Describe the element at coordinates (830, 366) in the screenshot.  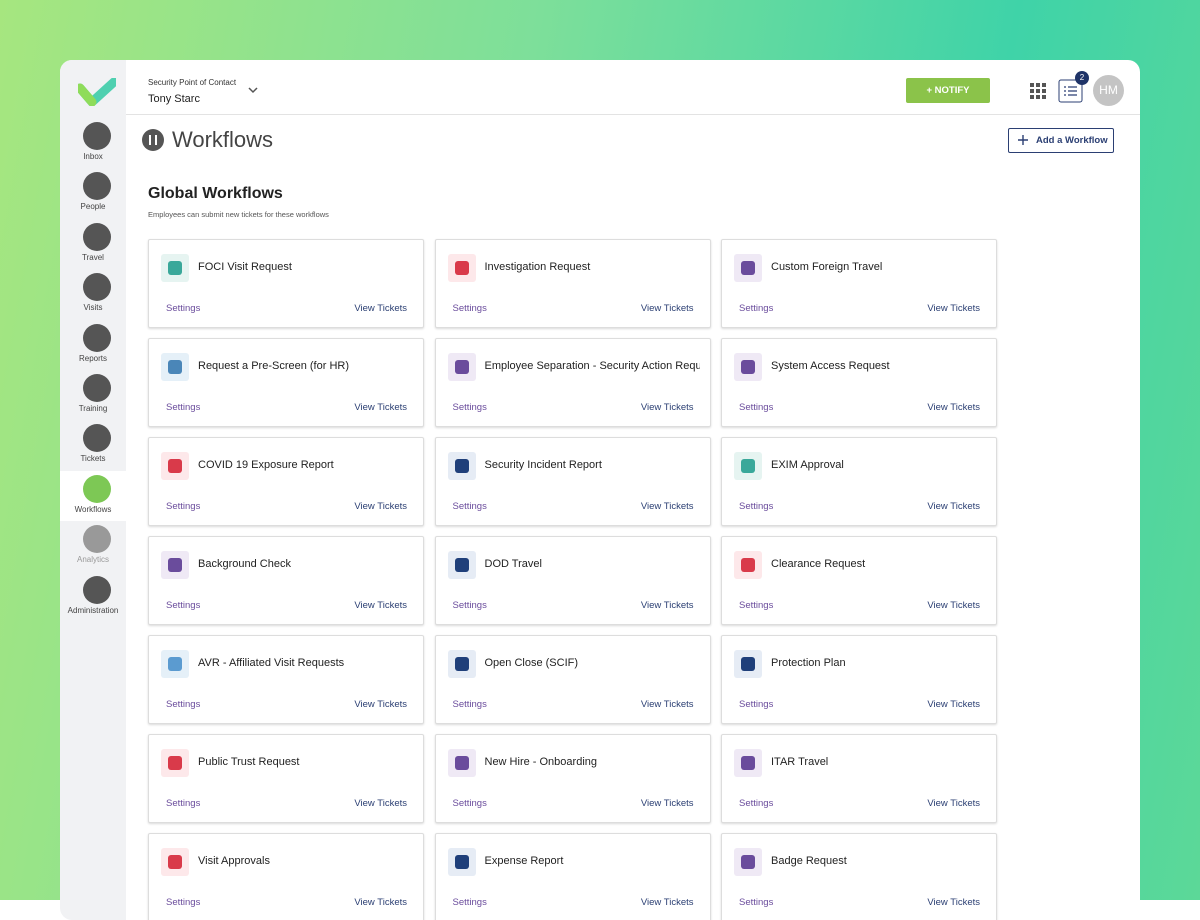
I see `workflow-name: System Access Request` at that location.